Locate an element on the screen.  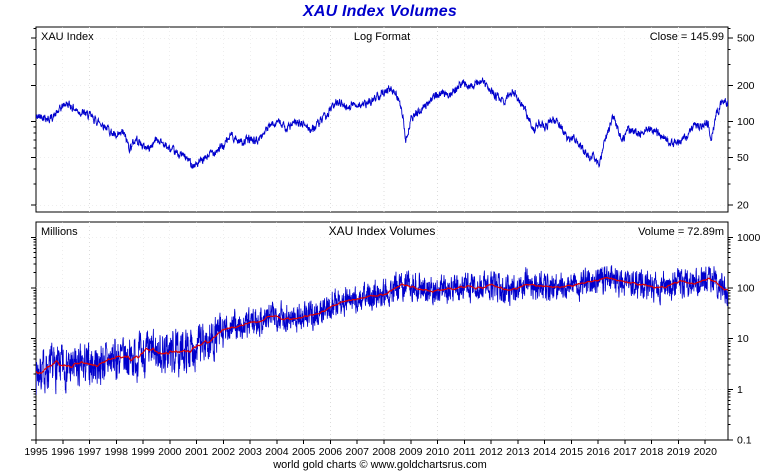
price-scale-label: Log Format is located at coordinates (382, 37).